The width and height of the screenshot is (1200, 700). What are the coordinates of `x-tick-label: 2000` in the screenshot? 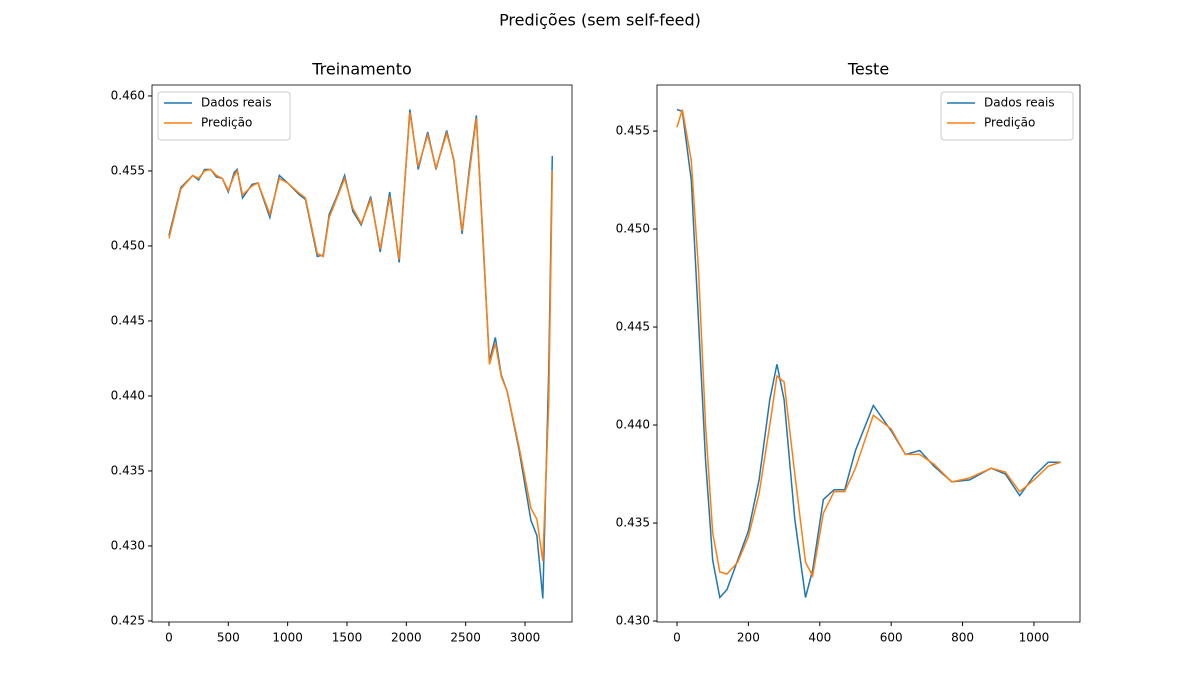 It's located at (406, 638).